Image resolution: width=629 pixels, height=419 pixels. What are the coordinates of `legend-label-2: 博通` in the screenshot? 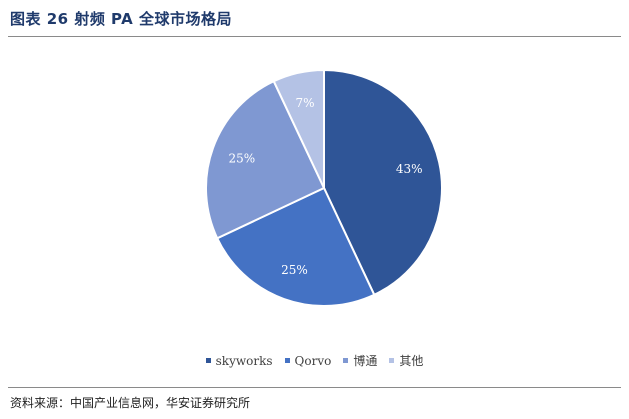 It's located at (365, 361).